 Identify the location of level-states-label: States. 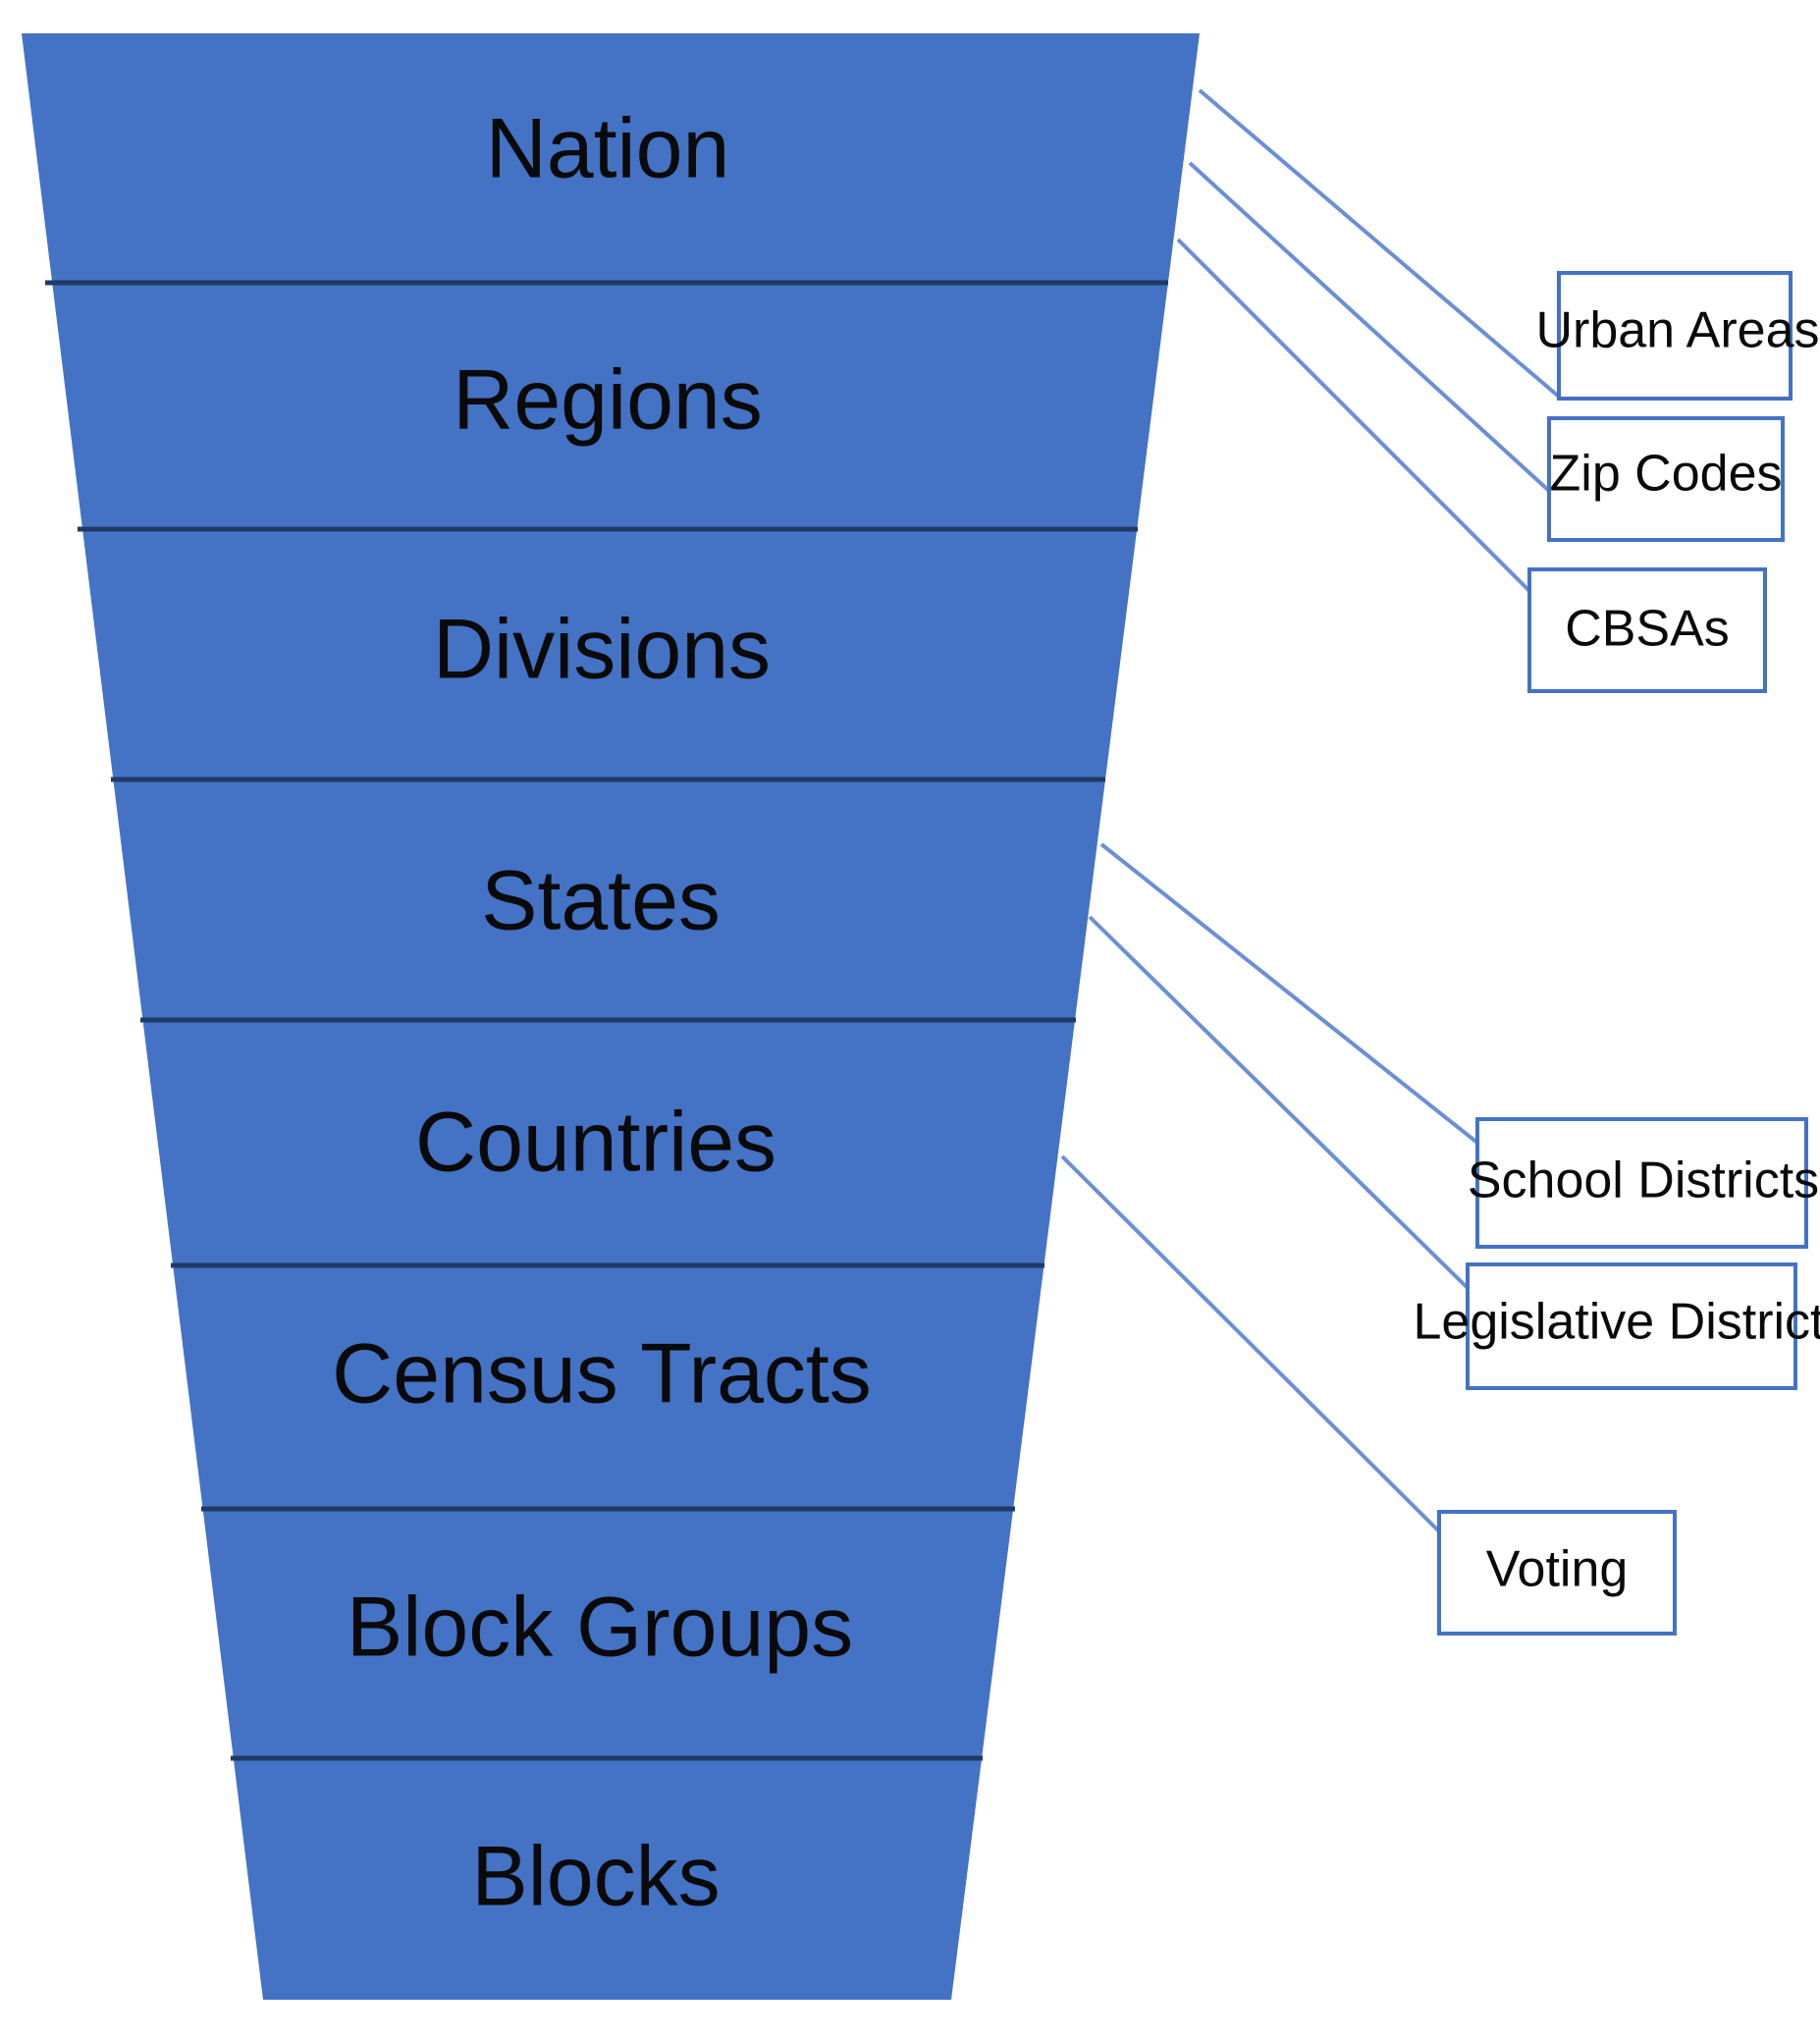
(601, 901).